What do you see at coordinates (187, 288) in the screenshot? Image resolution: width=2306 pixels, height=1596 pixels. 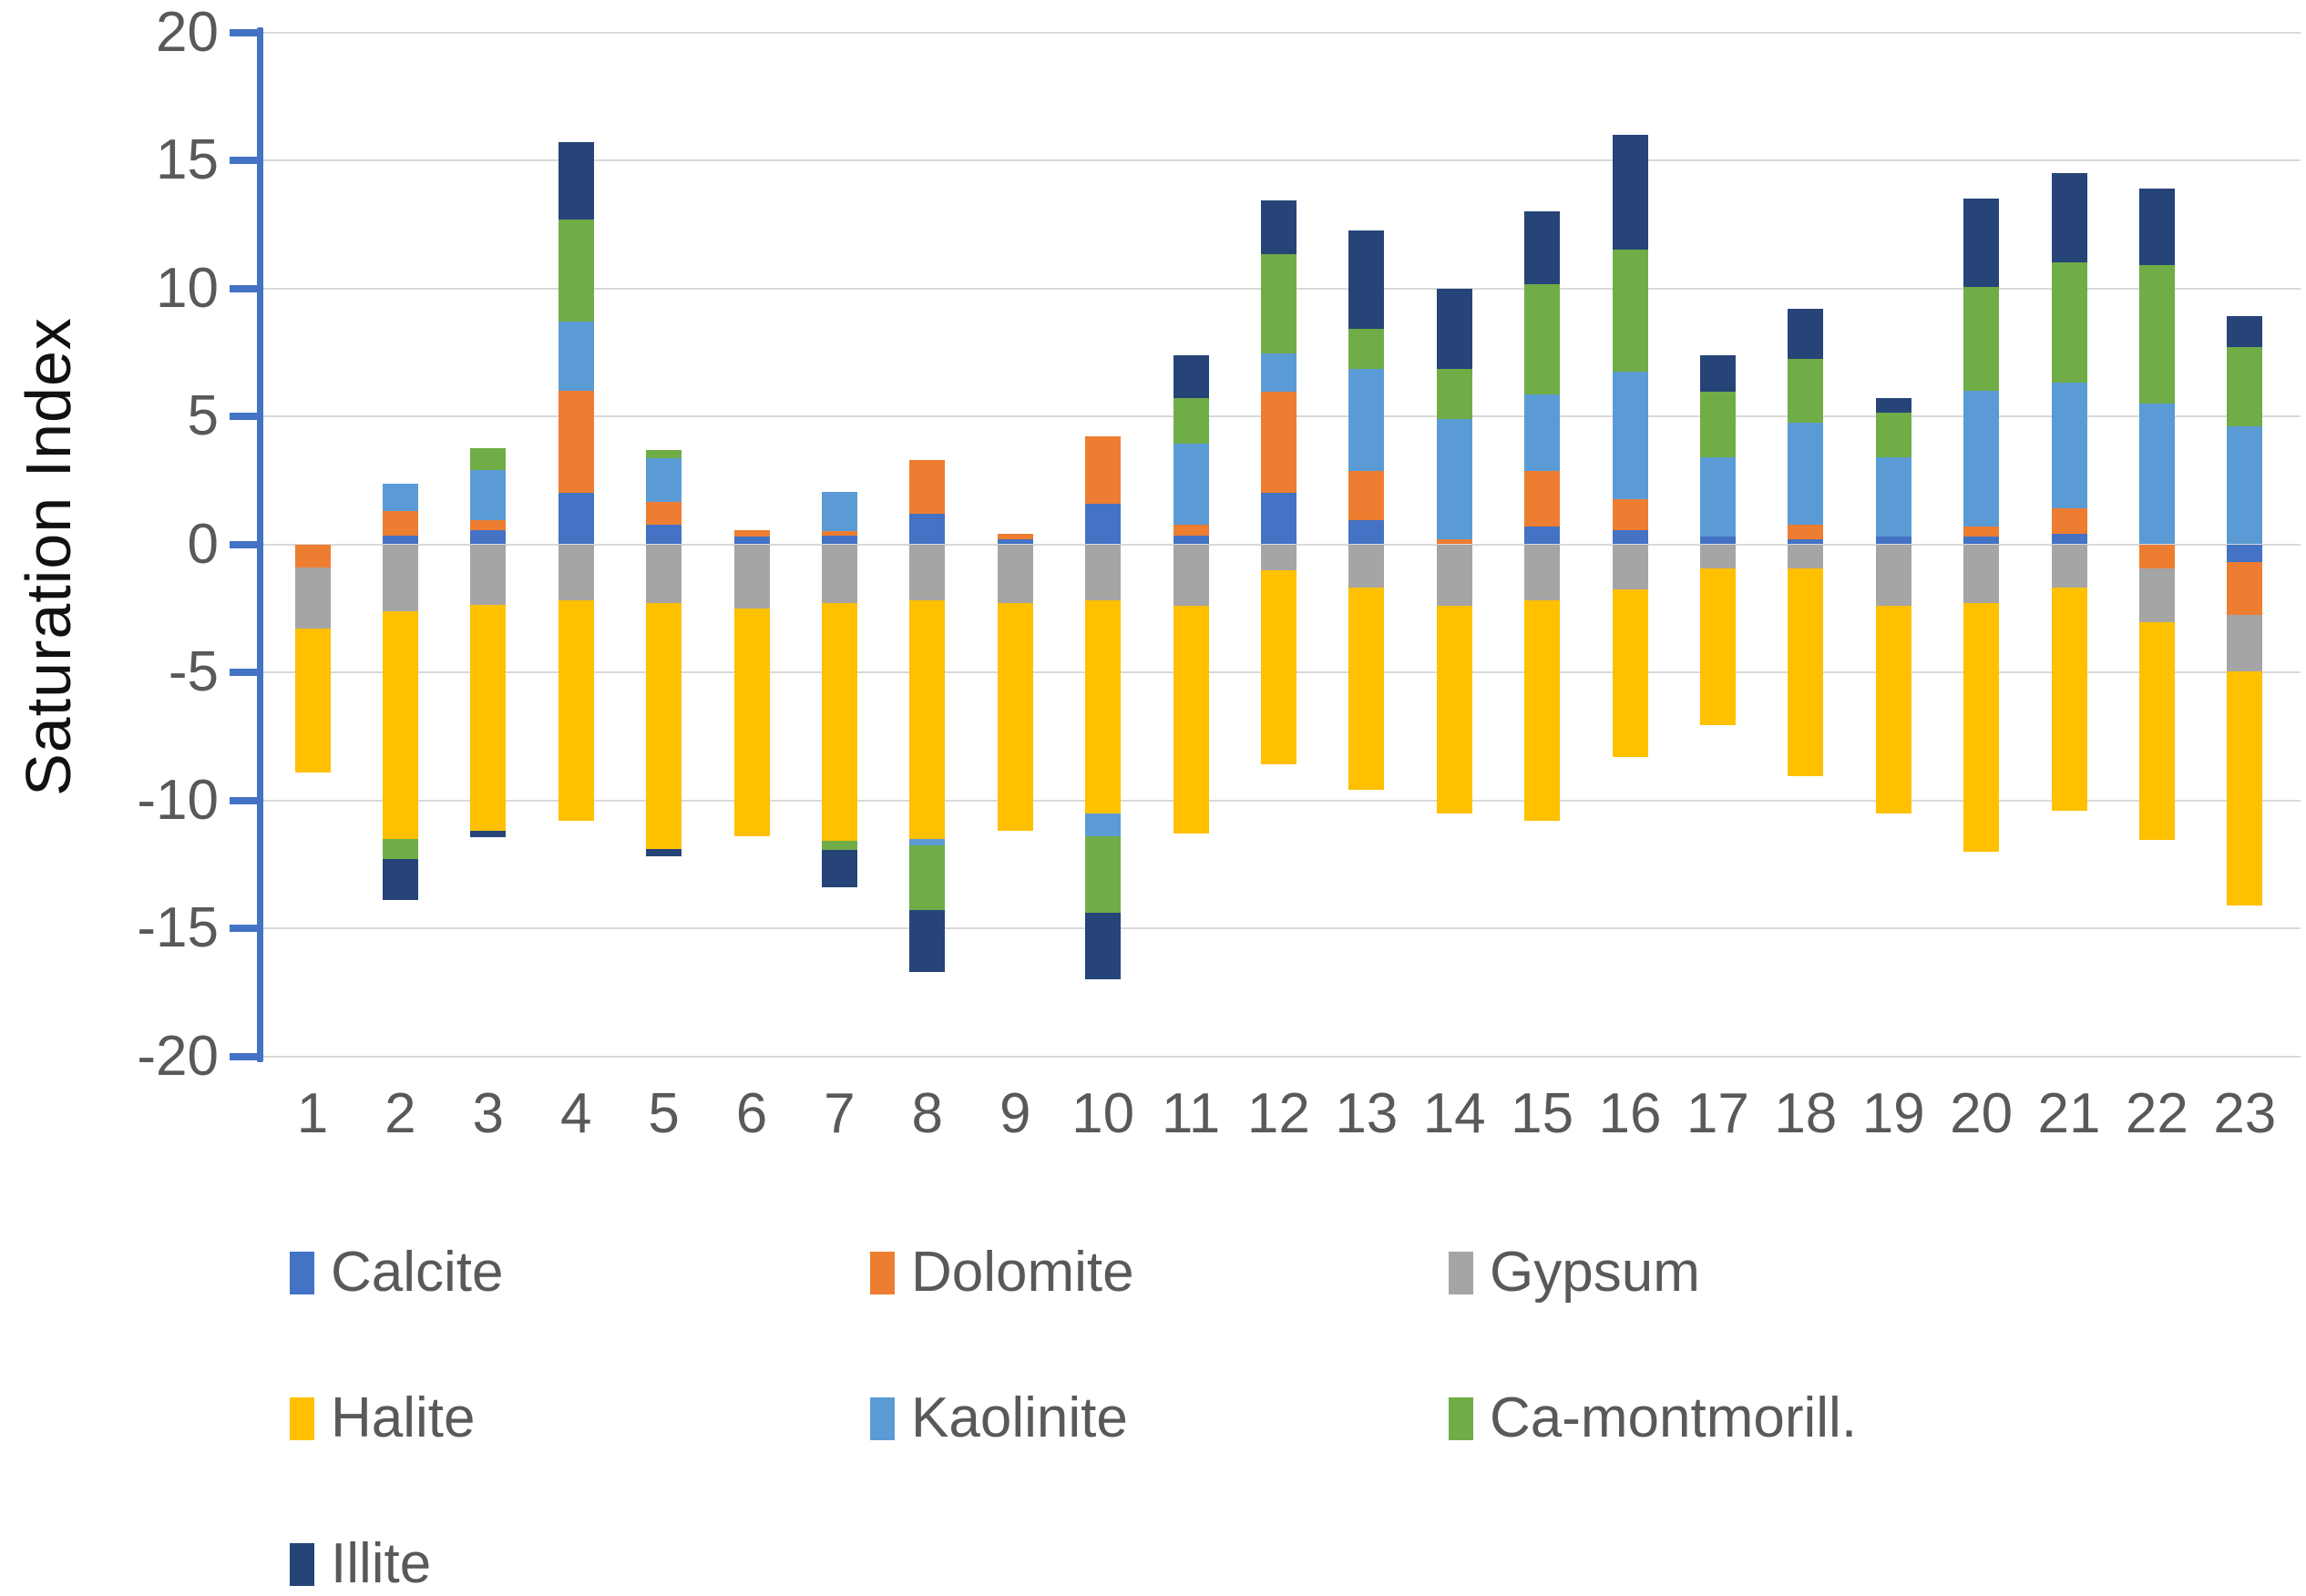 I see `y-tick-label: 10` at bounding box center [187, 288].